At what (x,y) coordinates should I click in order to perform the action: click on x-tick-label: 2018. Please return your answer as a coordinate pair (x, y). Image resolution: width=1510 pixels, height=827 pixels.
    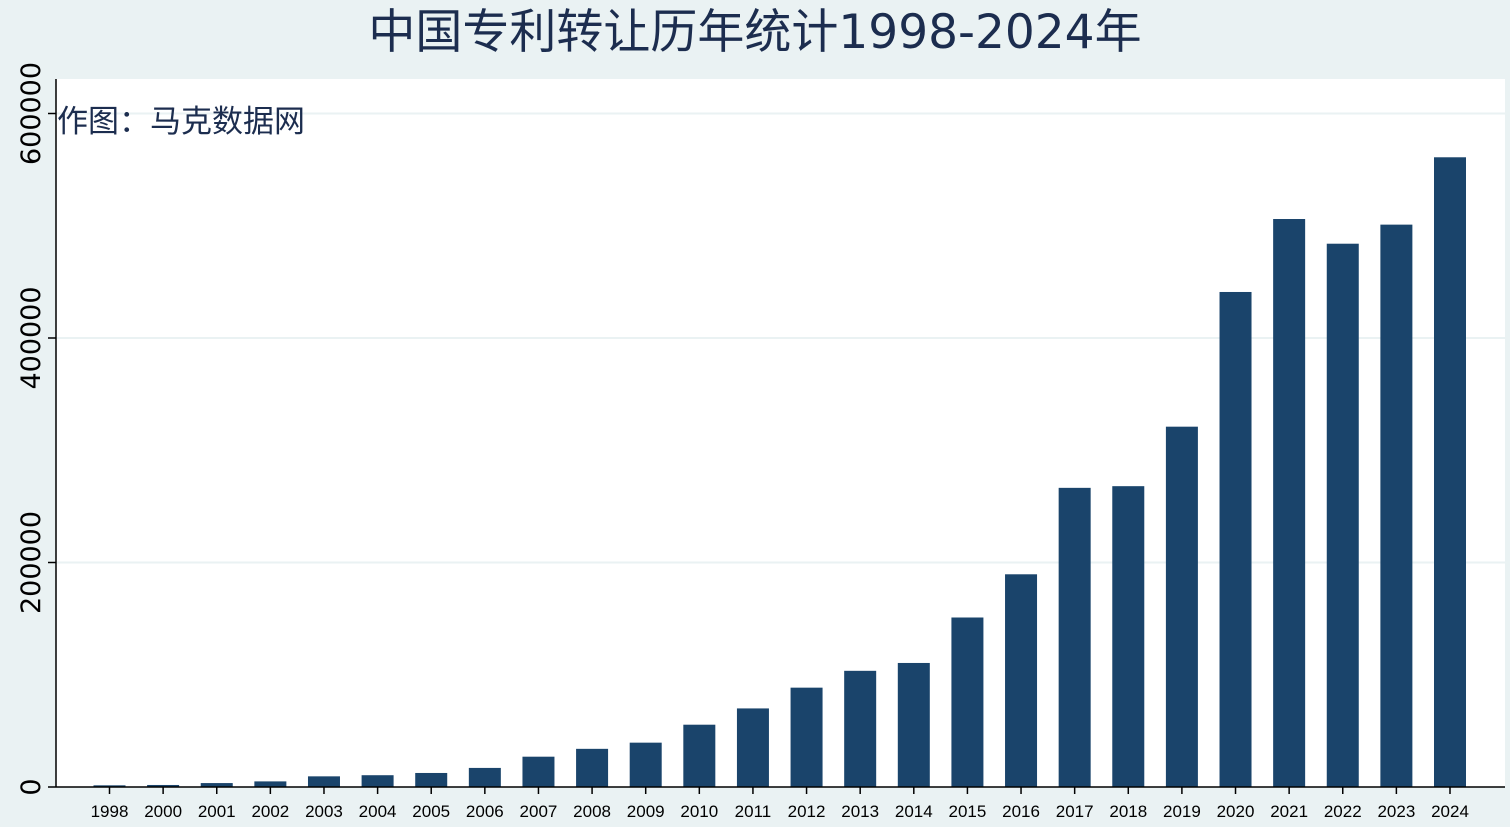
    Looking at the image, I should click on (1128, 811).